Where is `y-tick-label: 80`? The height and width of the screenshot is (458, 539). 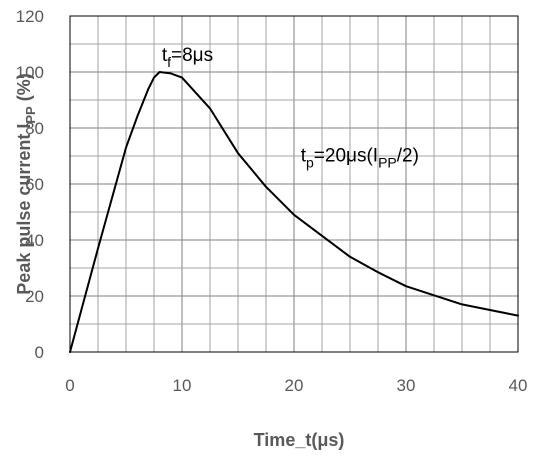
y-tick-label: 80 is located at coordinates (34, 128).